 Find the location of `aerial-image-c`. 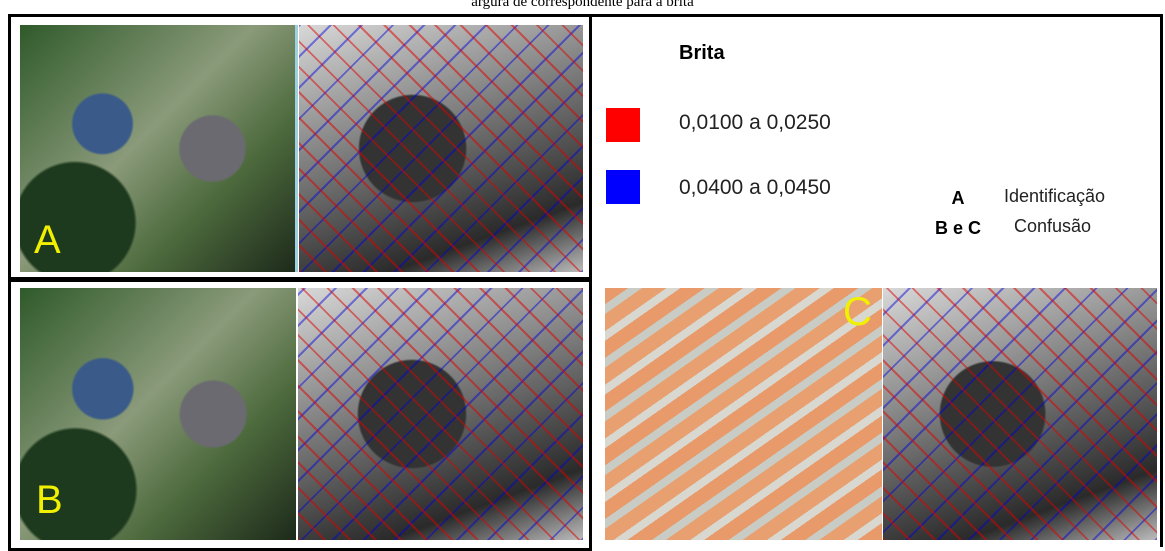

aerial-image-c is located at coordinates (743, 414).